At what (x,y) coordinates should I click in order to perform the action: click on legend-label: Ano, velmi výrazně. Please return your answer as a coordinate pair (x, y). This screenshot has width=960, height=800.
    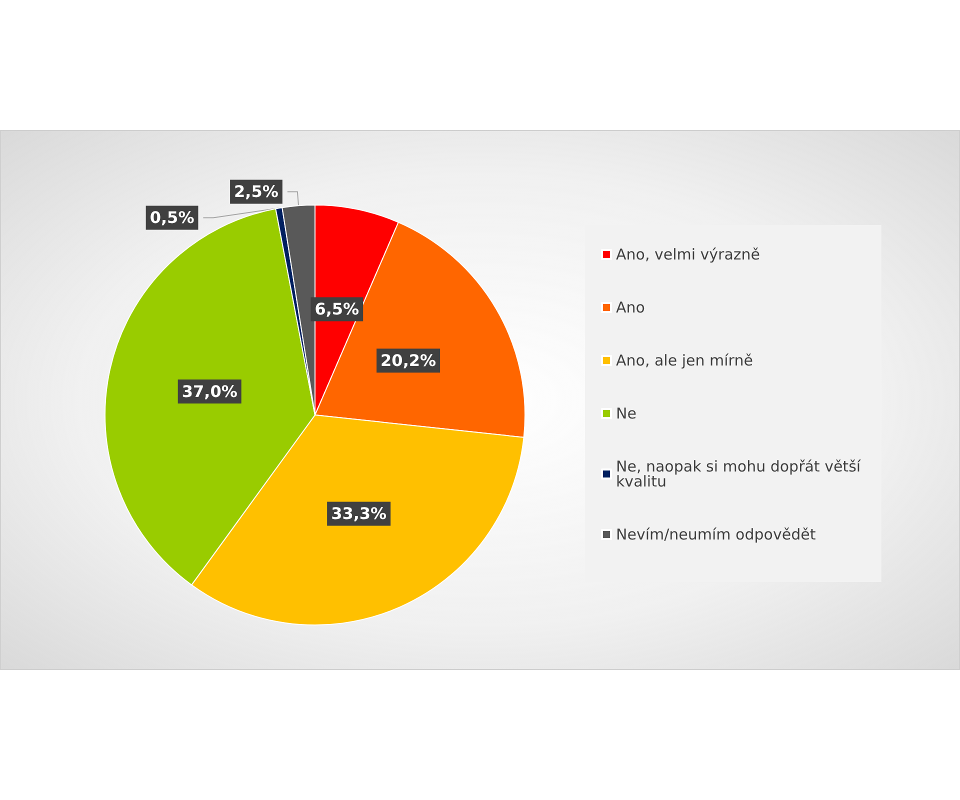
    Looking at the image, I should click on (688, 255).